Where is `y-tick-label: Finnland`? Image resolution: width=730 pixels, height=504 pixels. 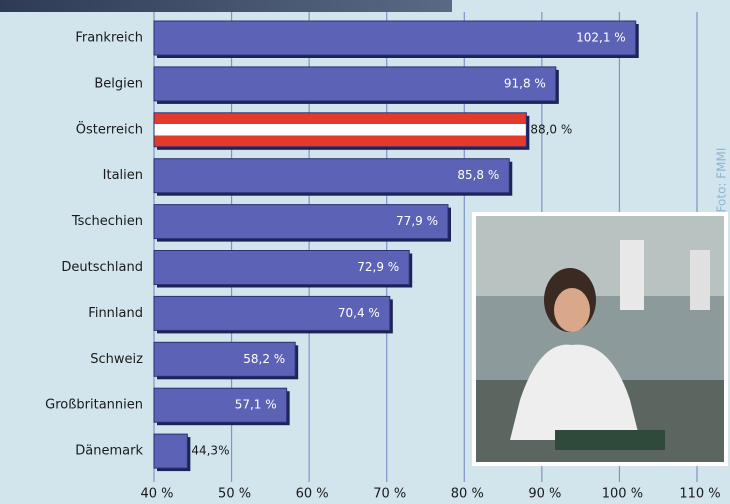
y-tick-label: Finnland is located at coordinates (115, 313).